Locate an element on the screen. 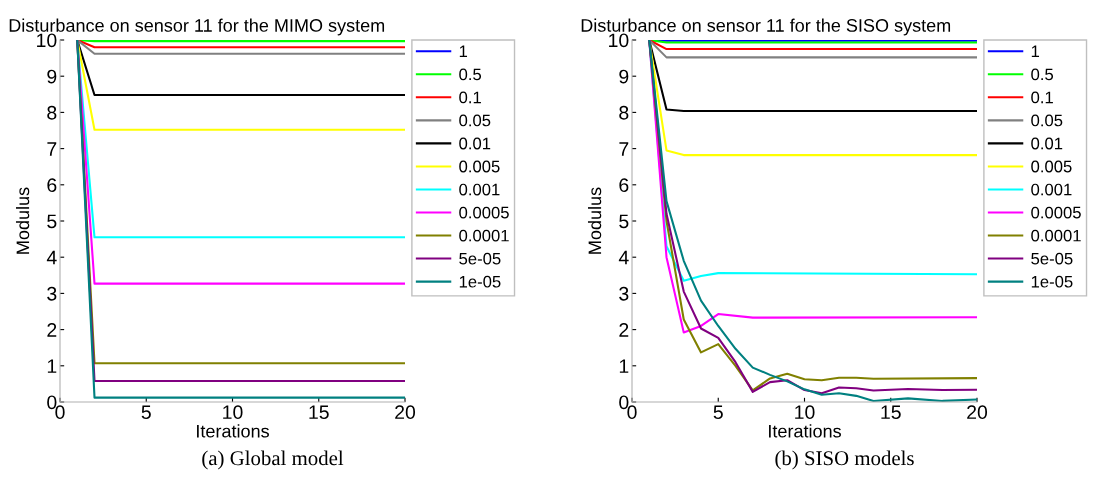 This screenshot has height=495, width=1101. text: (b) SISO models is located at coordinates (844, 460).